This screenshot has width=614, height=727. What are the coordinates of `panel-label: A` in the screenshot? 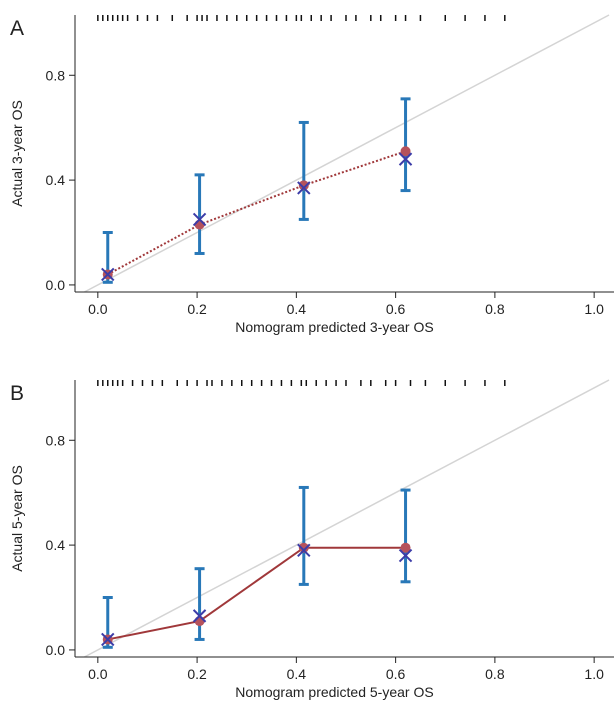 It's located at (17, 28).